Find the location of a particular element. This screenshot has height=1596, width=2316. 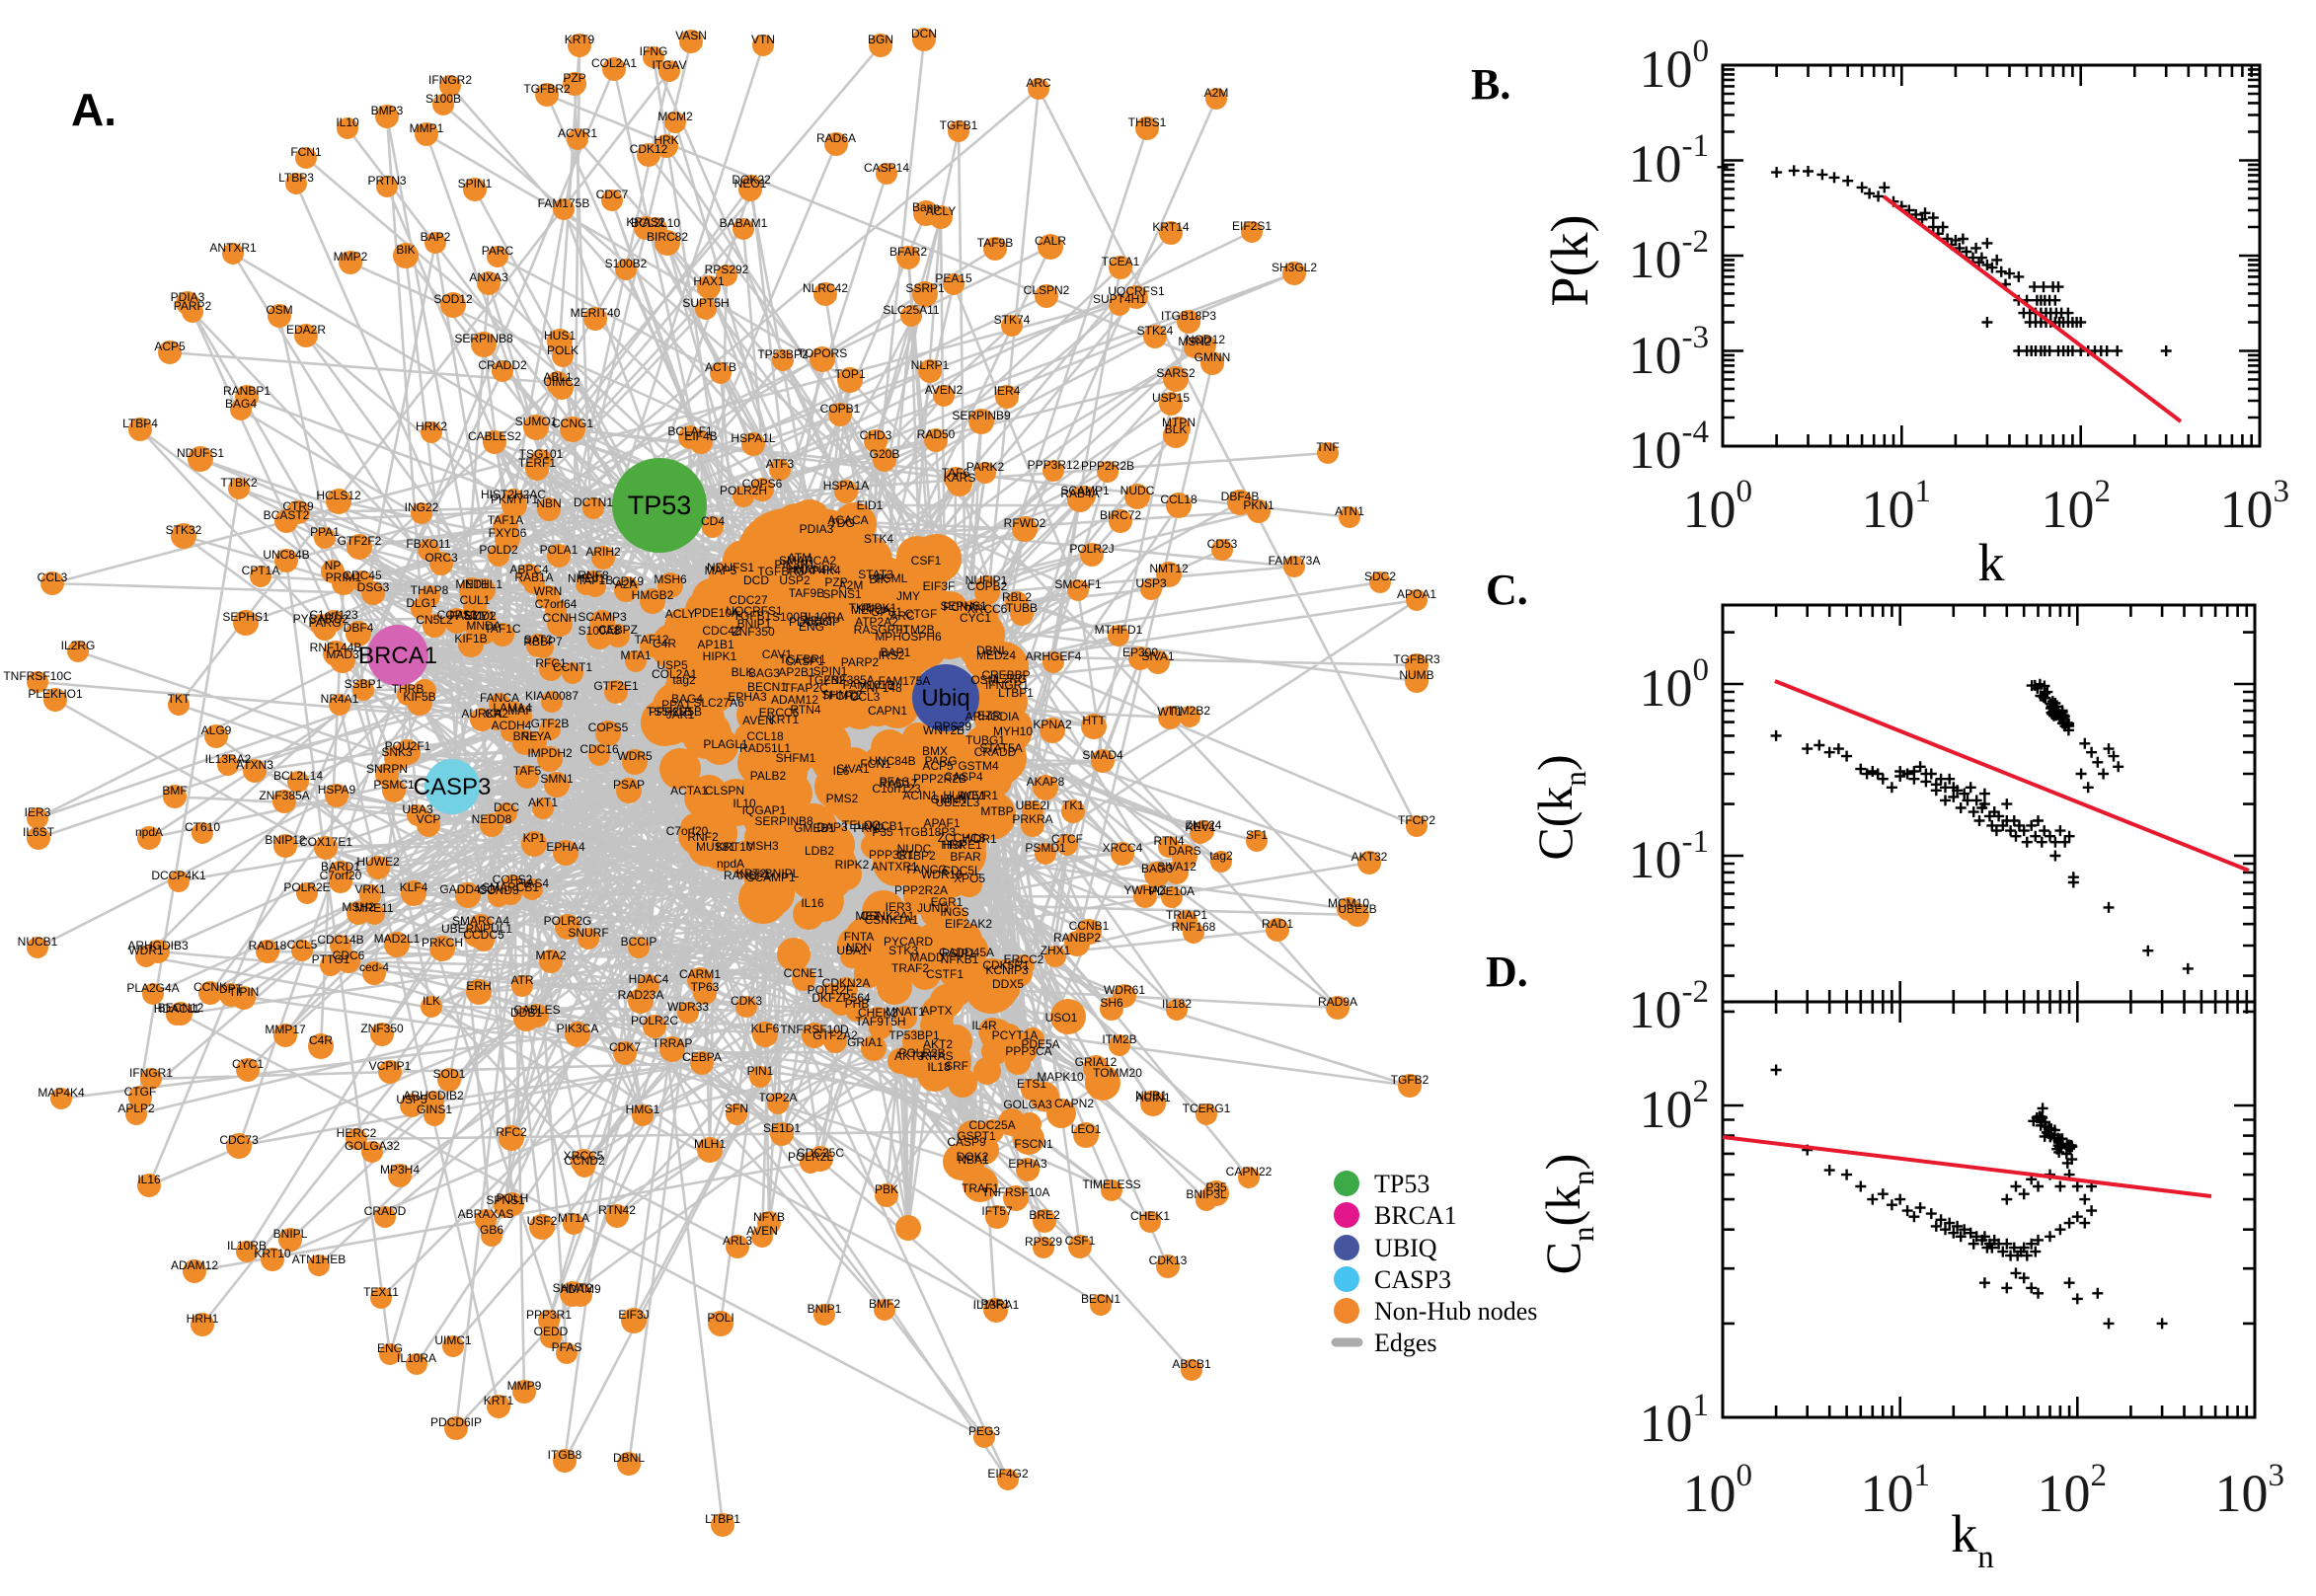

svg-text: LDB2 is located at coordinates (820, 851).